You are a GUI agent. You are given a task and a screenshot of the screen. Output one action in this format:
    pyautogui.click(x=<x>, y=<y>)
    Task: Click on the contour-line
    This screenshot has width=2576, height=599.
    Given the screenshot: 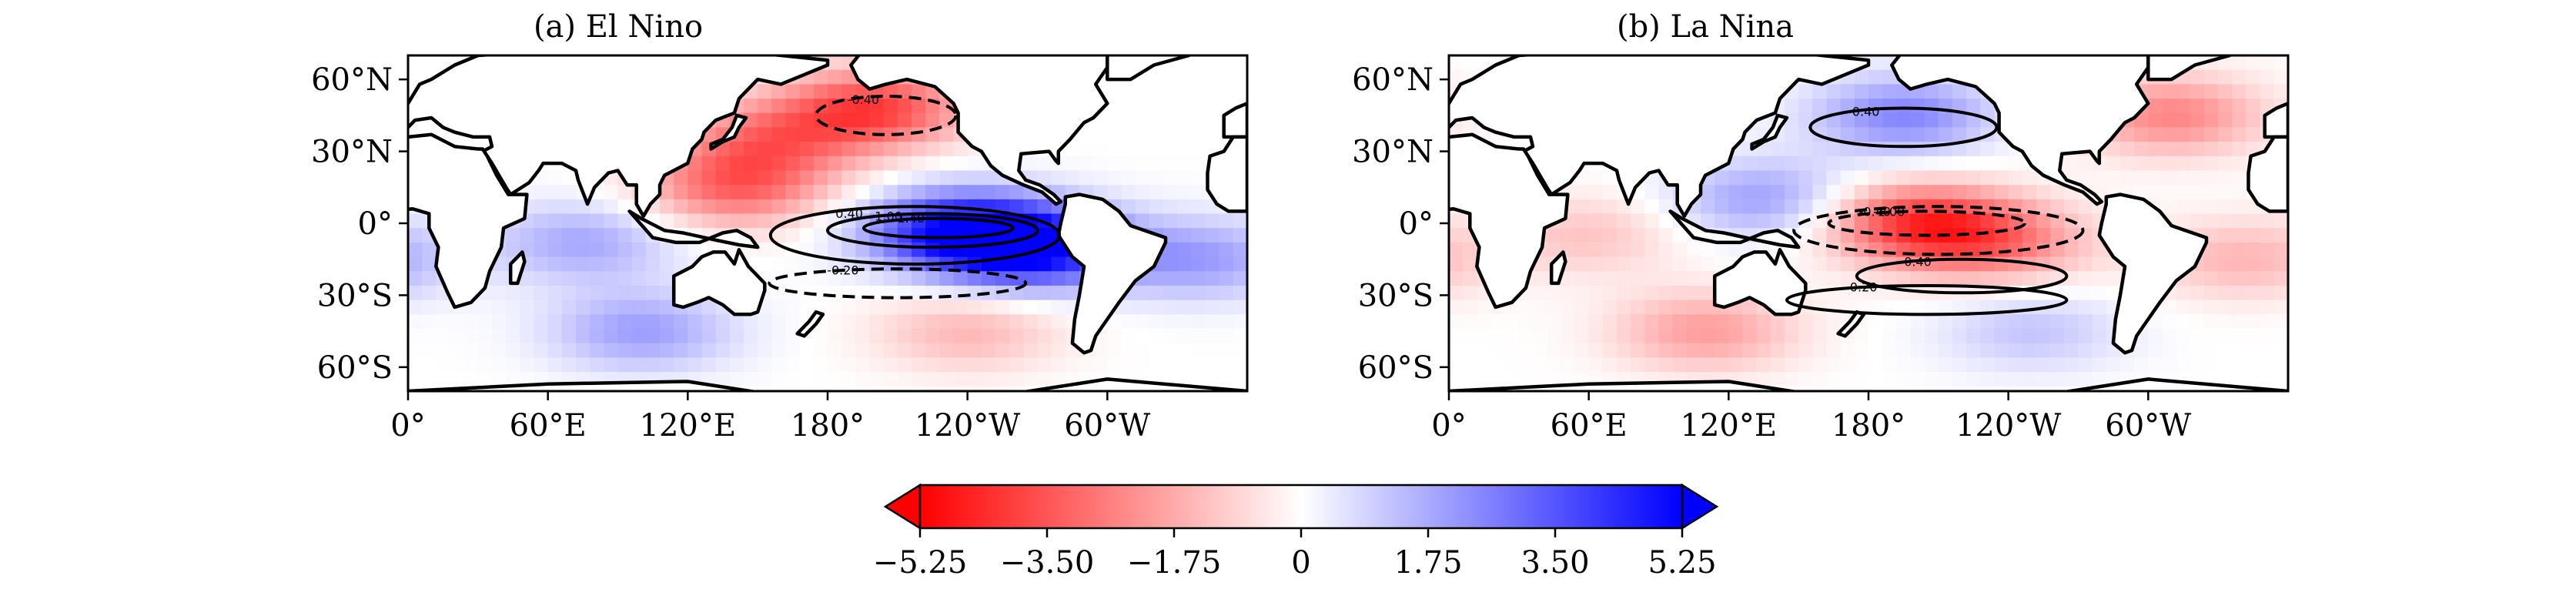 What is the action you would take?
    pyautogui.click(x=915, y=235)
    